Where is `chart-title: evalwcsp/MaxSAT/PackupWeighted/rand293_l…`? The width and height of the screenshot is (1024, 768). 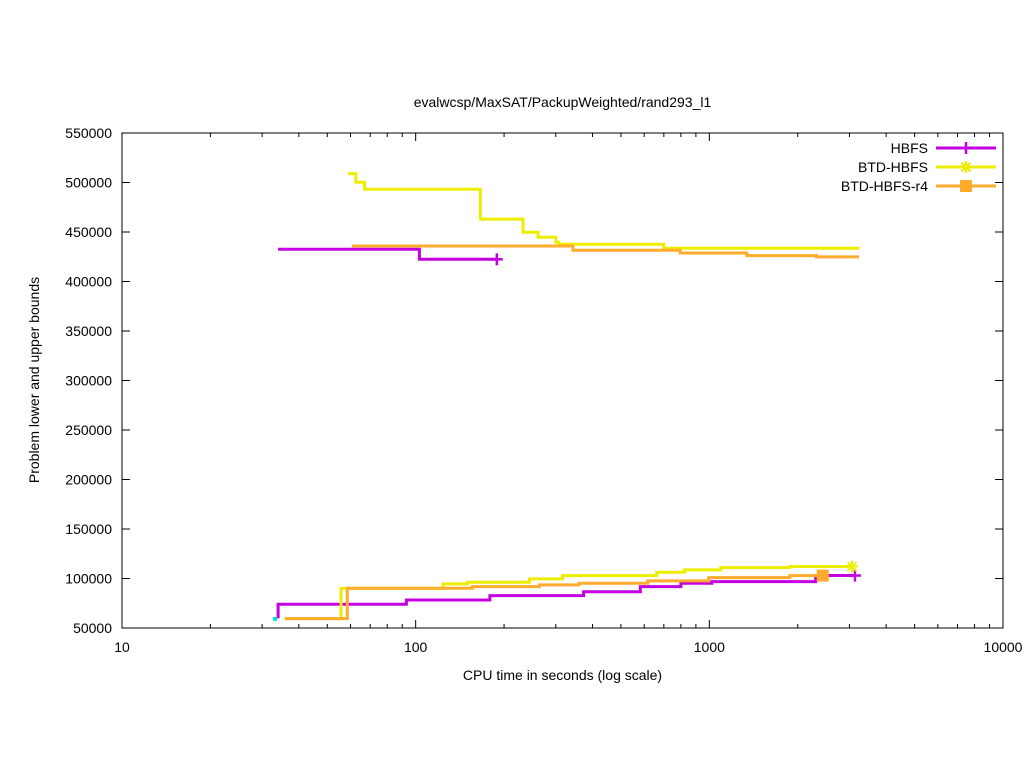 chart-title: evalwcsp/MaxSAT/PackupWeighted/rand293_l… is located at coordinates (562, 102).